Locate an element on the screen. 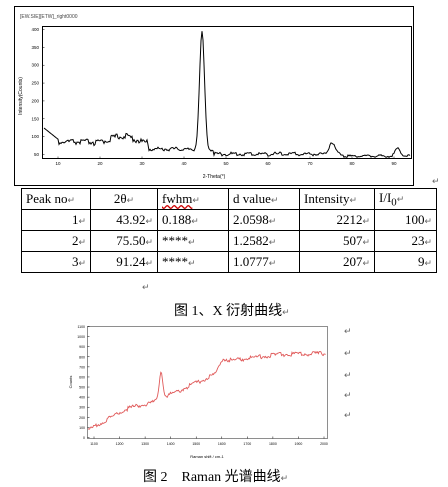  xrd-y-tick-label: 50 is located at coordinates (37, 154).